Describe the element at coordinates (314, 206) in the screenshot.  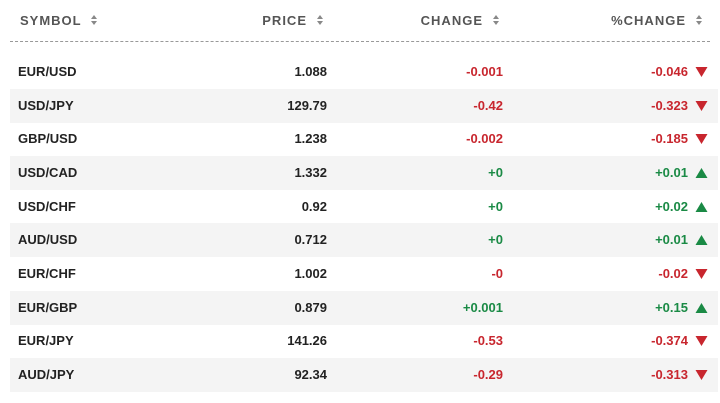
I see `price: 0.92` at that location.